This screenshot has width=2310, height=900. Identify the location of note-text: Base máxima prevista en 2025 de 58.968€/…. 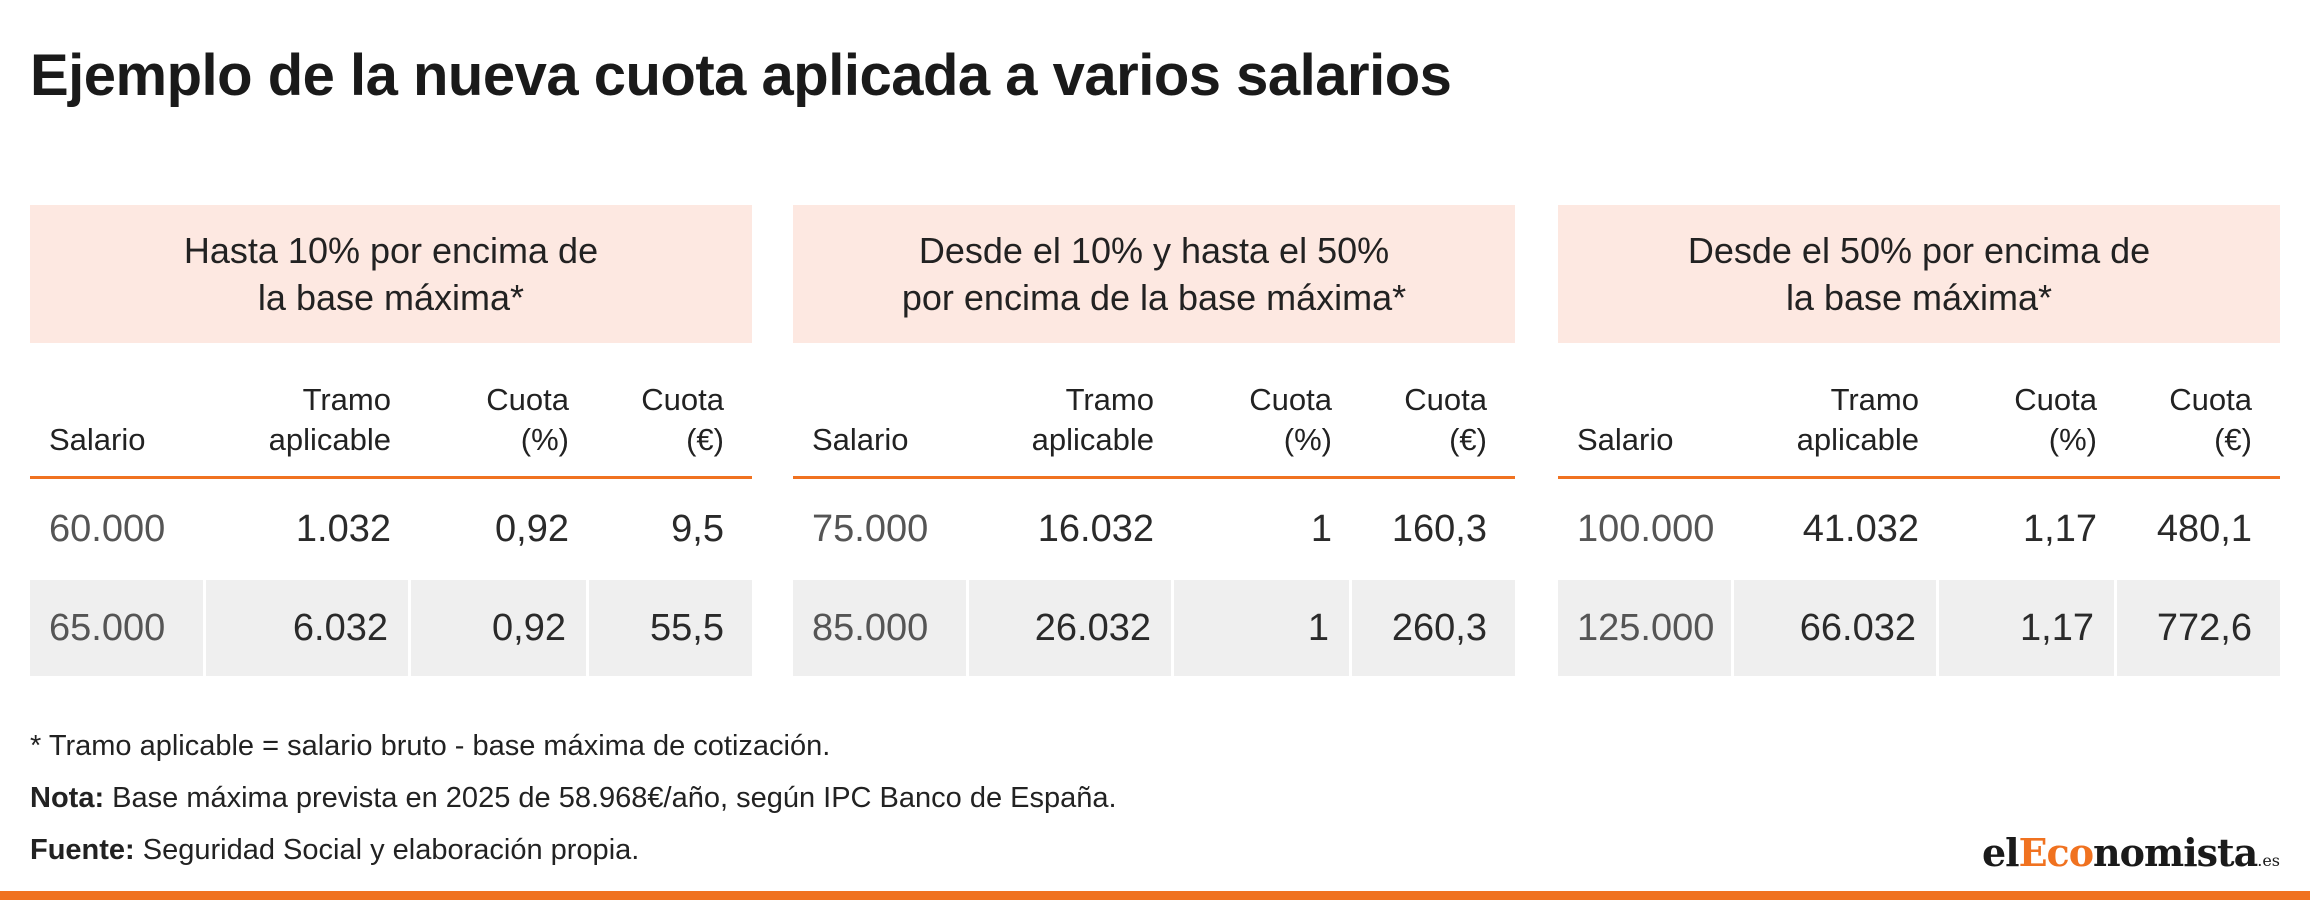
(610, 798).